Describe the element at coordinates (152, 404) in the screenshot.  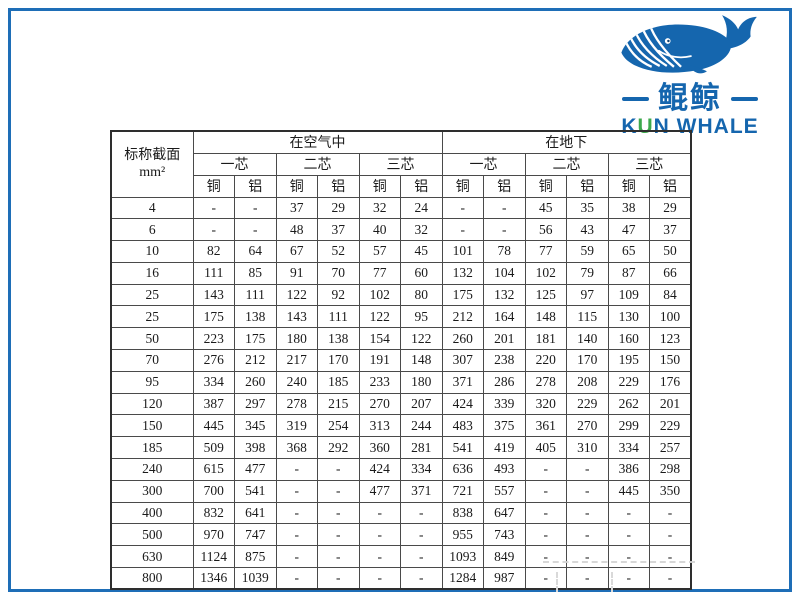
I see `size-cell: 120` at that location.